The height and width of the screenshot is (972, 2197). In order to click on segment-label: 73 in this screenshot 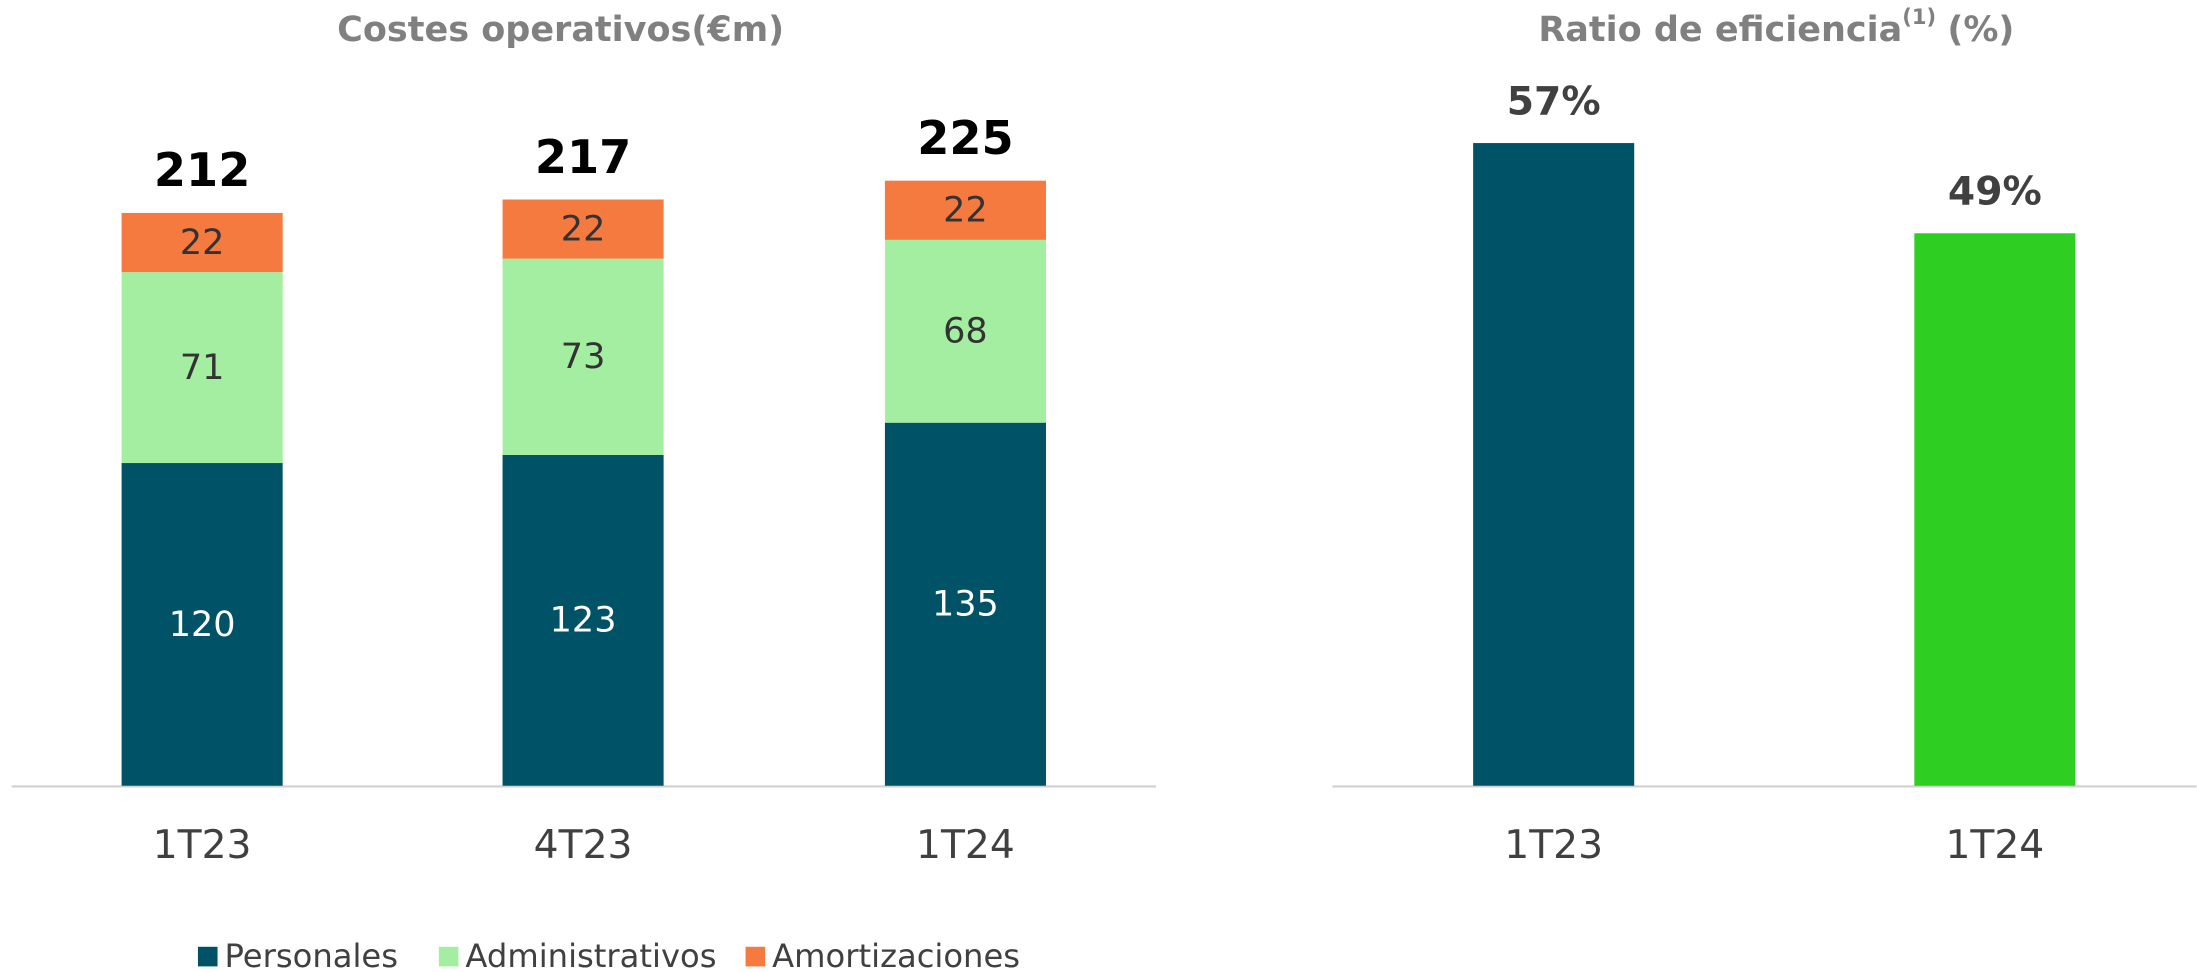, I will do `click(583, 357)`.